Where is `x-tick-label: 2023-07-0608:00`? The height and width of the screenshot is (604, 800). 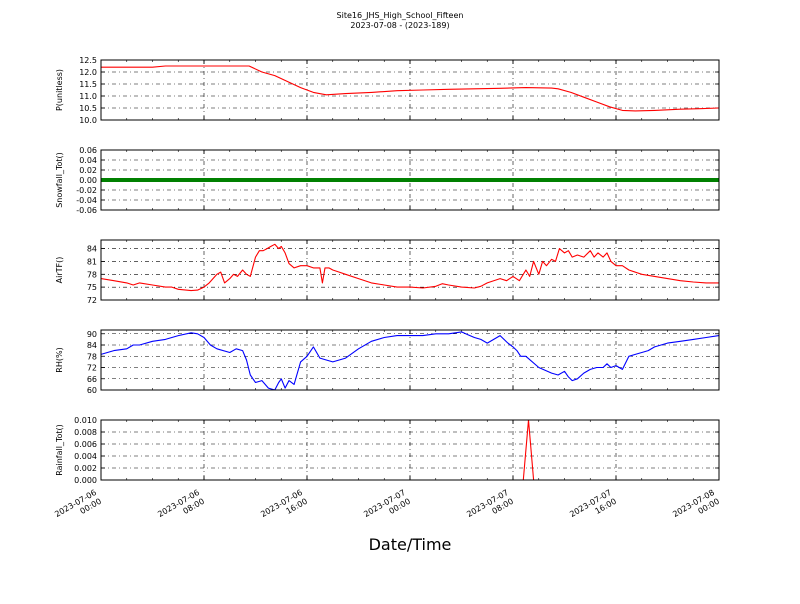 x-tick-label: 2023-07-0608:00 is located at coordinates (181, 508).